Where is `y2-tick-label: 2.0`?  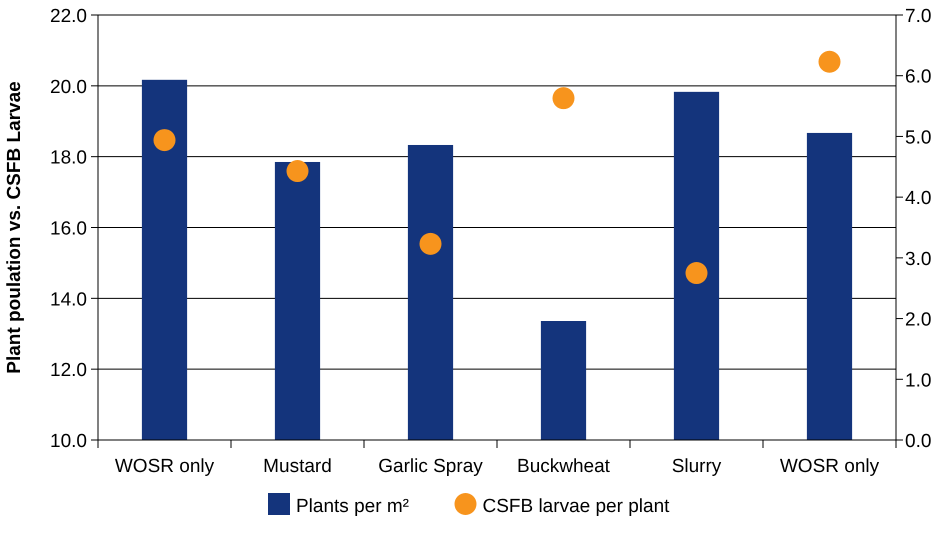 y2-tick-label: 2.0 is located at coordinates (918, 320).